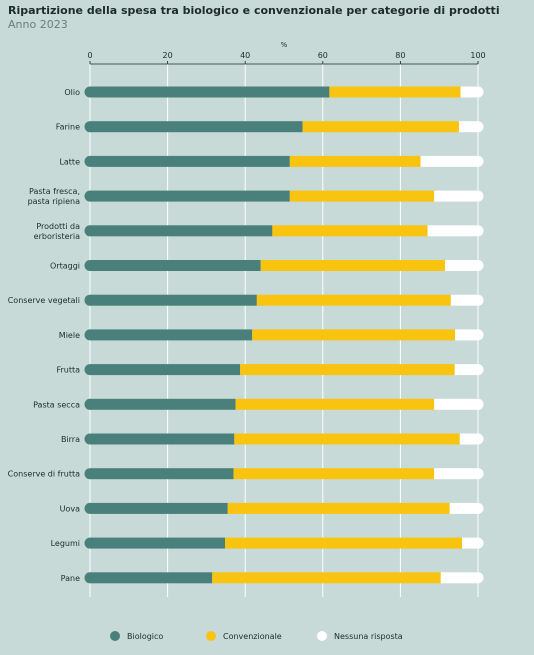 This screenshot has width=534, height=655. What do you see at coordinates (44, 300) in the screenshot?
I see `category-label-line: Conserve vegetali` at bounding box center [44, 300].